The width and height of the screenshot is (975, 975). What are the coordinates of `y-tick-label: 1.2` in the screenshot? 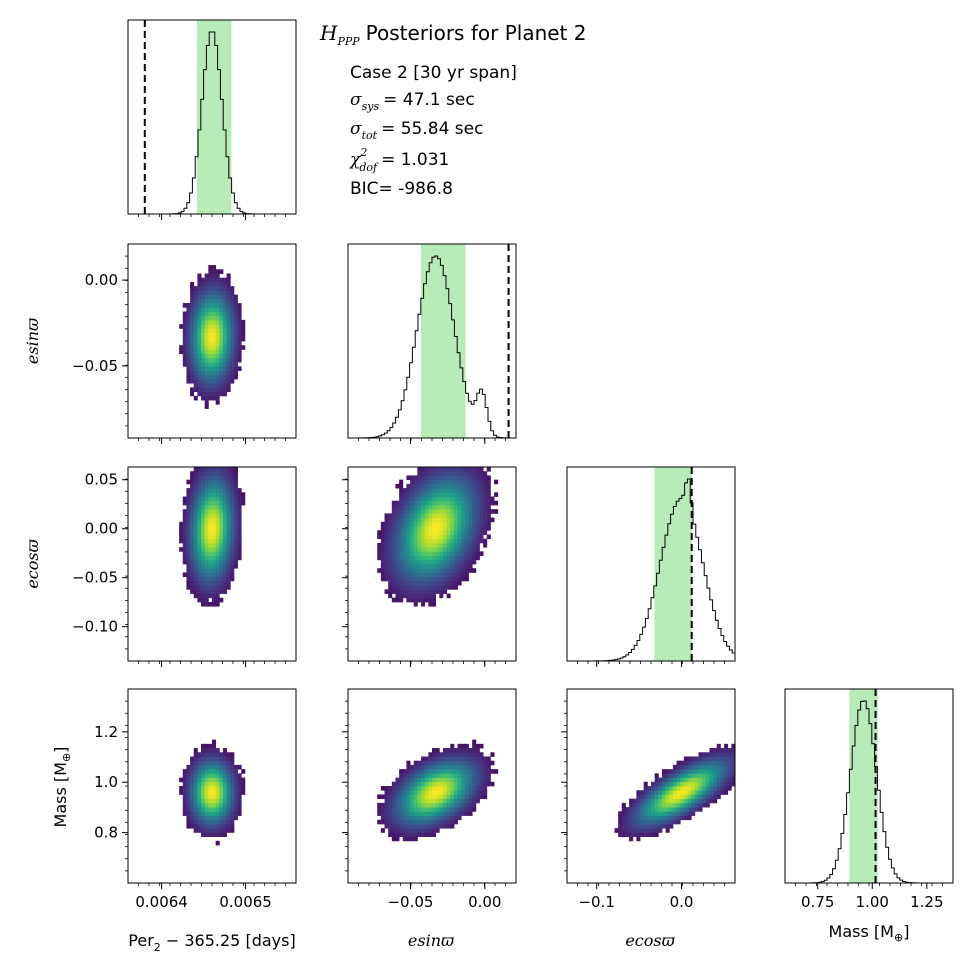 It's located at (106, 732).